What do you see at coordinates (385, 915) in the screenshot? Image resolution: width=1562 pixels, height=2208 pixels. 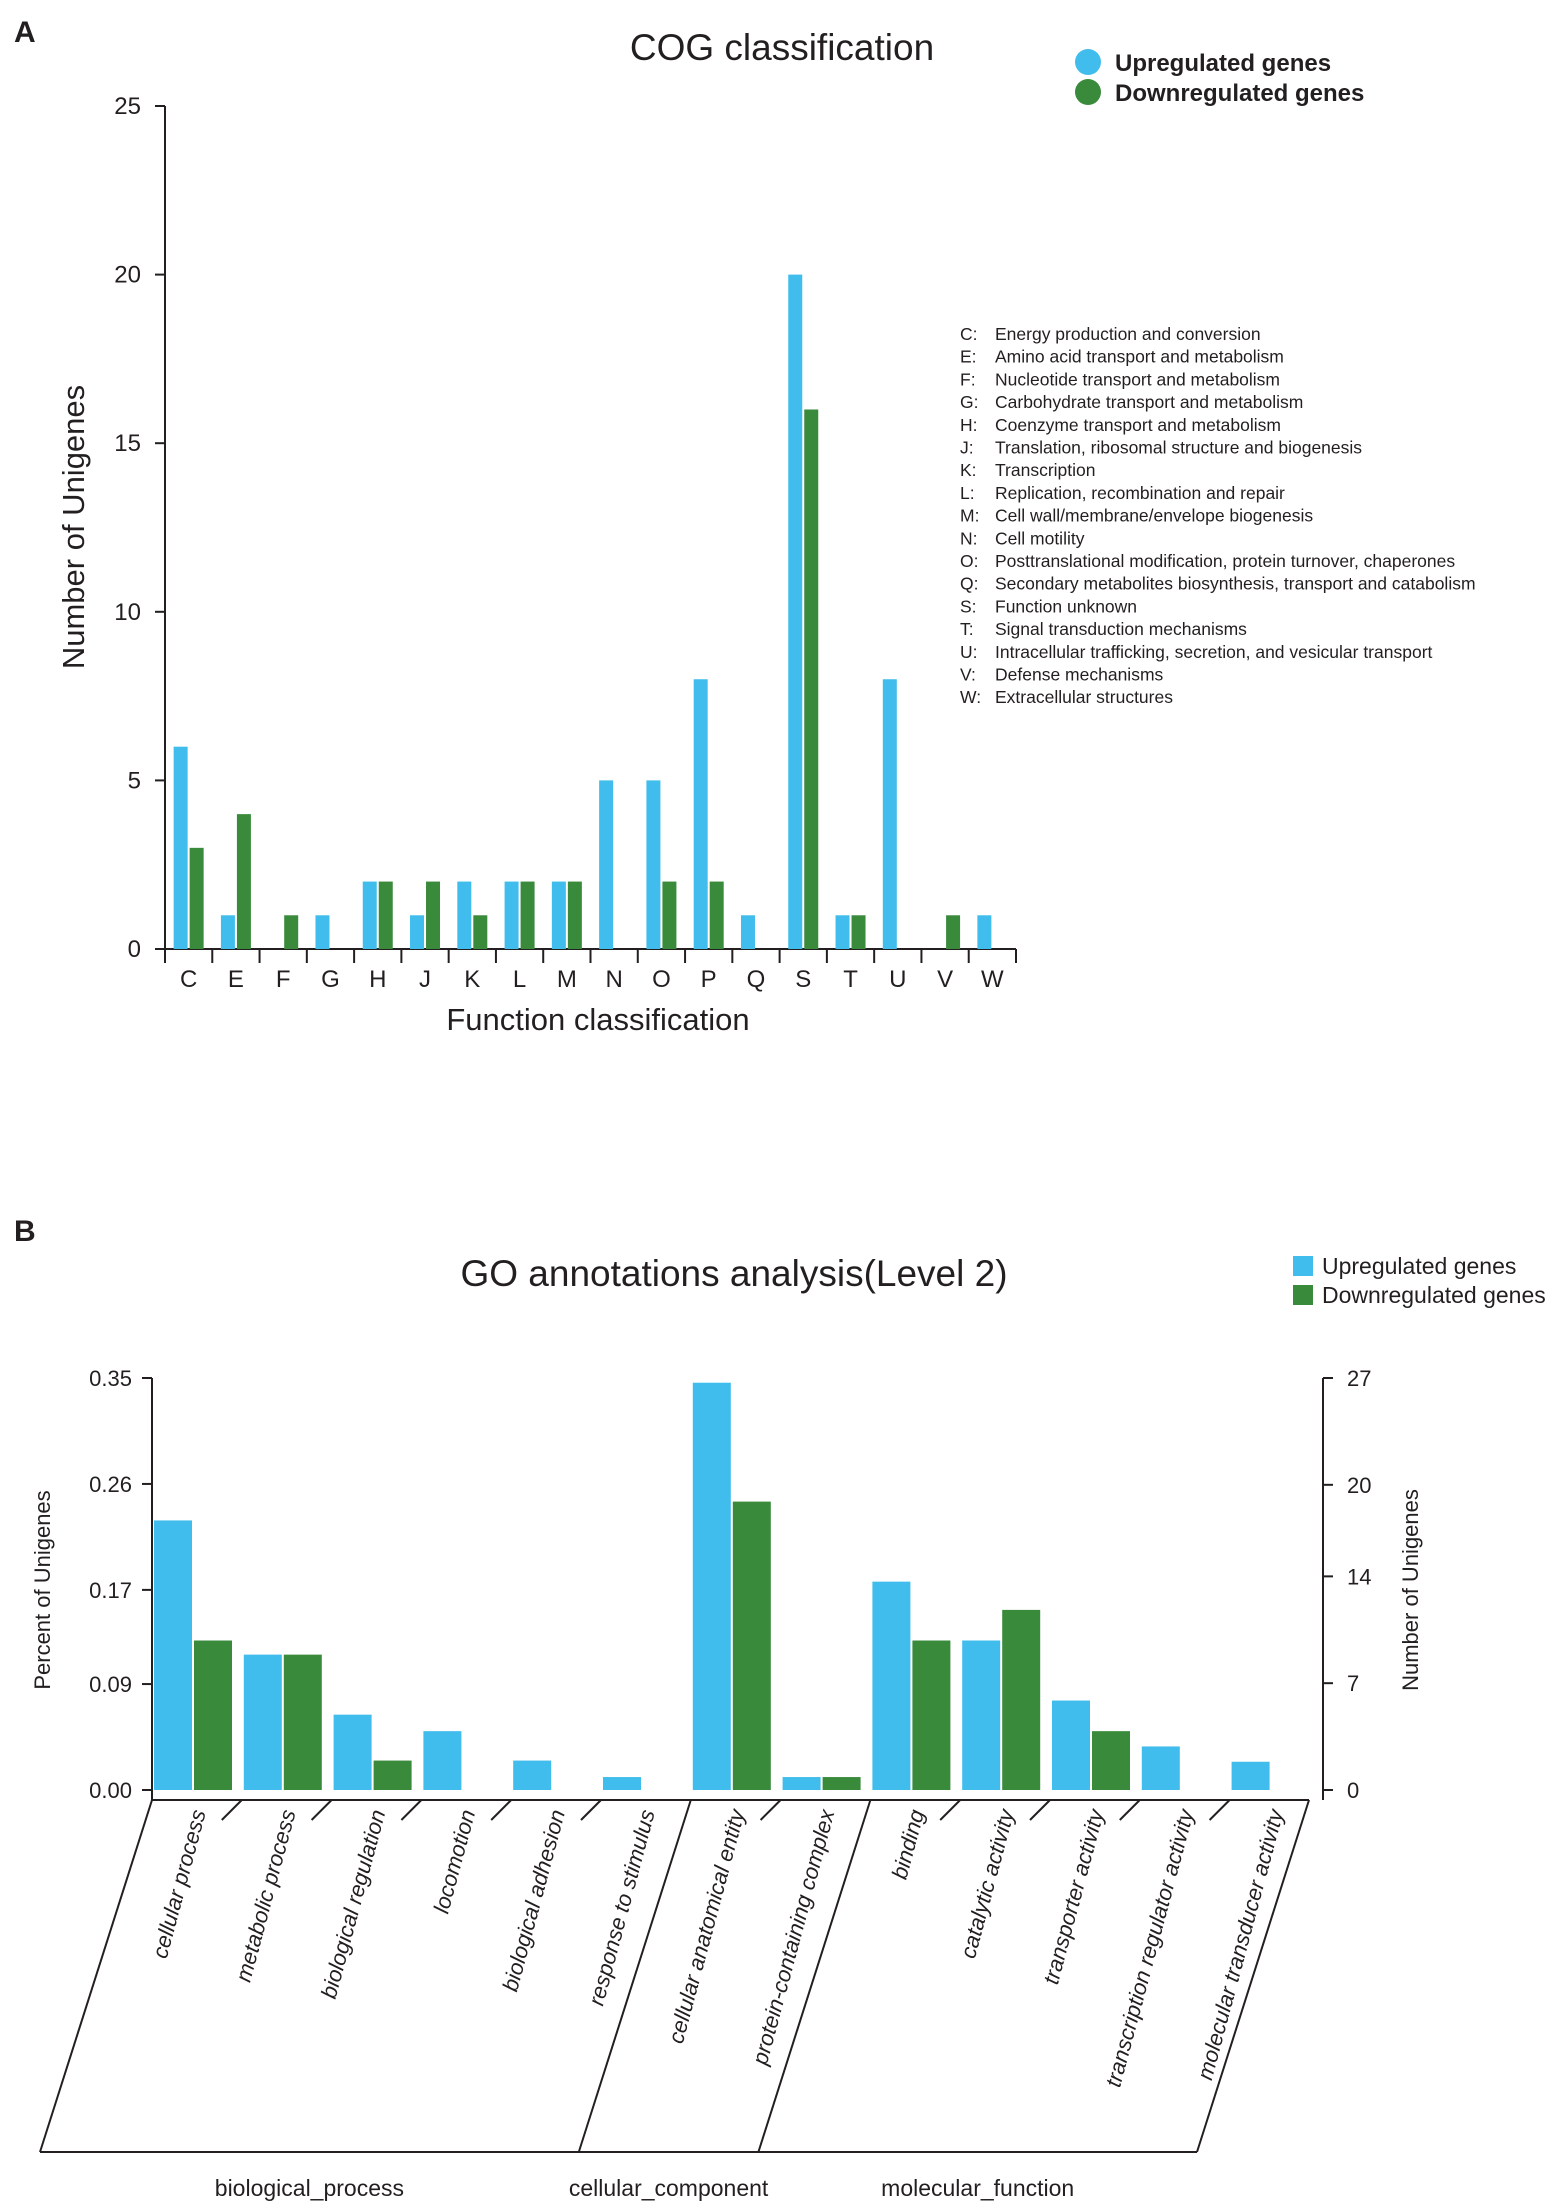 I see `cog-bar-down-H` at bounding box center [385, 915].